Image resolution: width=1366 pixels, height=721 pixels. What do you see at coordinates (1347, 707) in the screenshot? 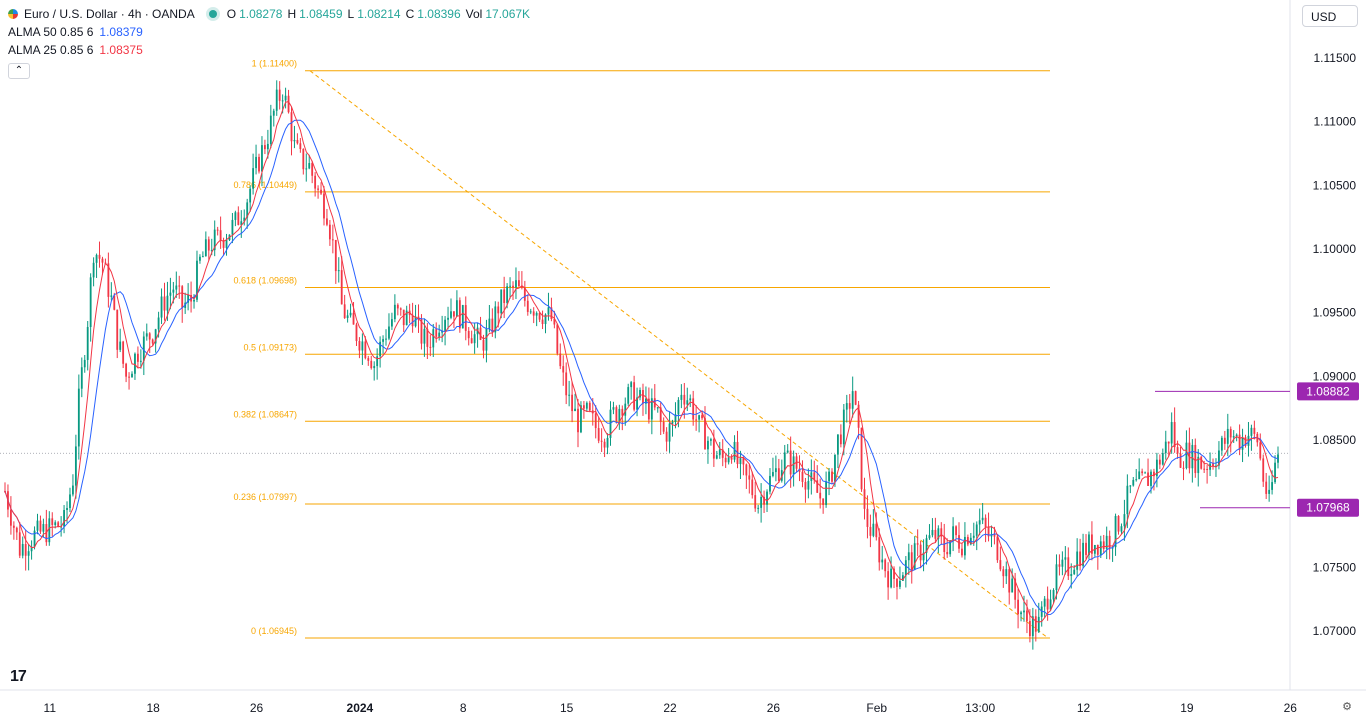
I see `settings-icon: ⚙` at bounding box center [1347, 707].